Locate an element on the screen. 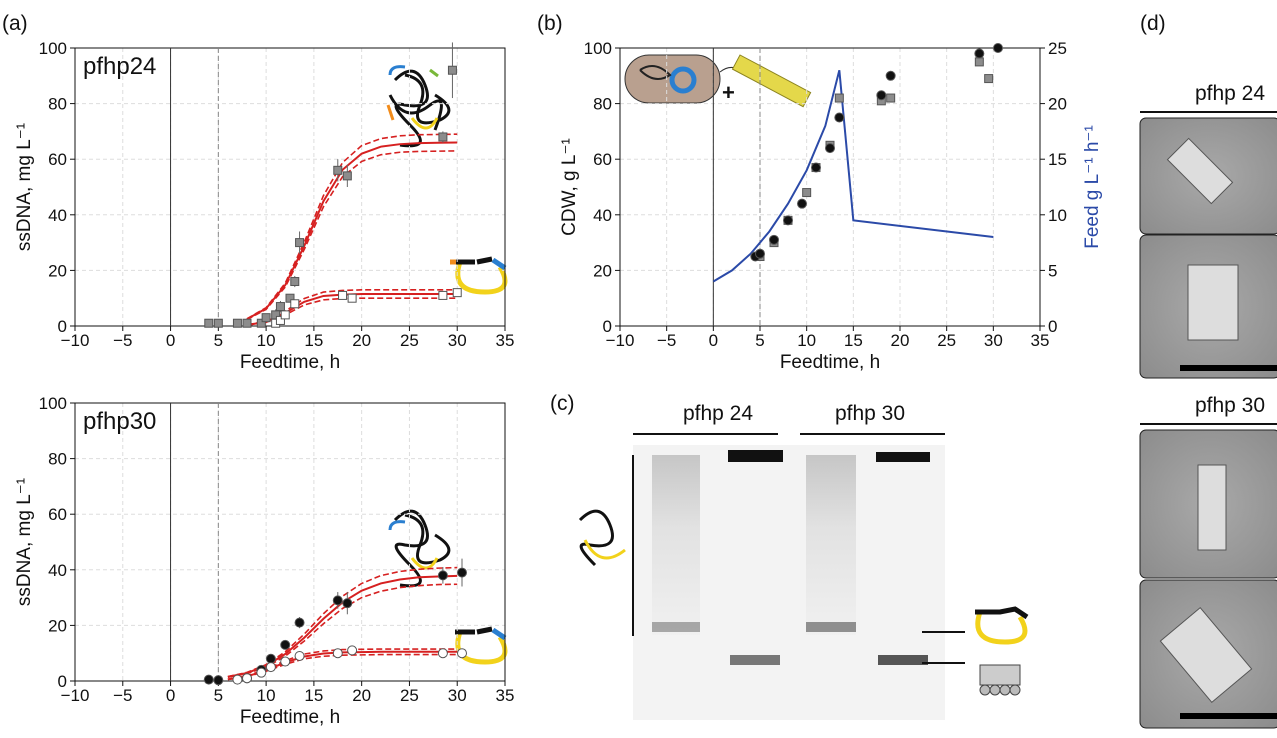 This screenshot has height=738, width=1277. y2-axis-label: Feed g L⁻¹ h⁻¹ is located at coordinates (1092, 187).